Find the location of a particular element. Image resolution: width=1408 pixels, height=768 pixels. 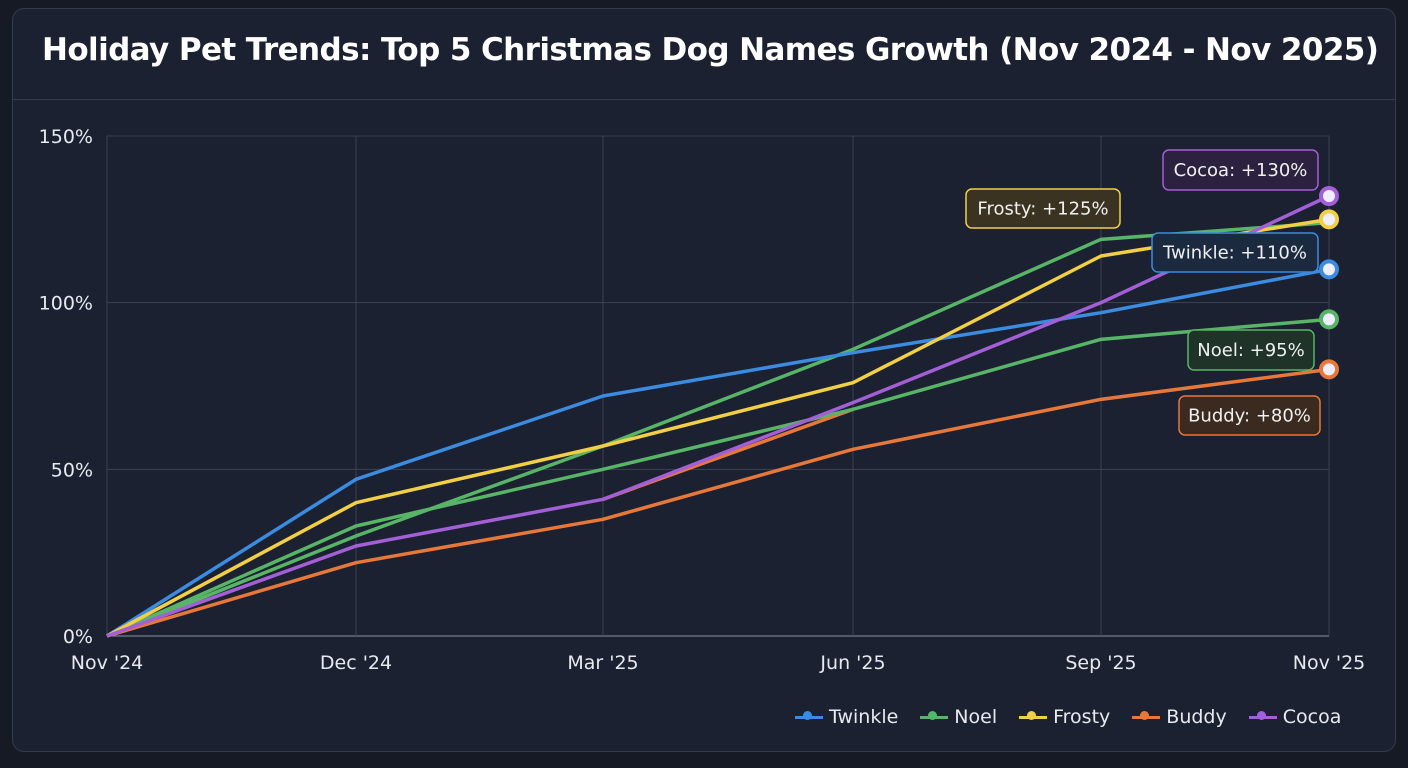

legend-label: Noel is located at coordinates (976, 717).